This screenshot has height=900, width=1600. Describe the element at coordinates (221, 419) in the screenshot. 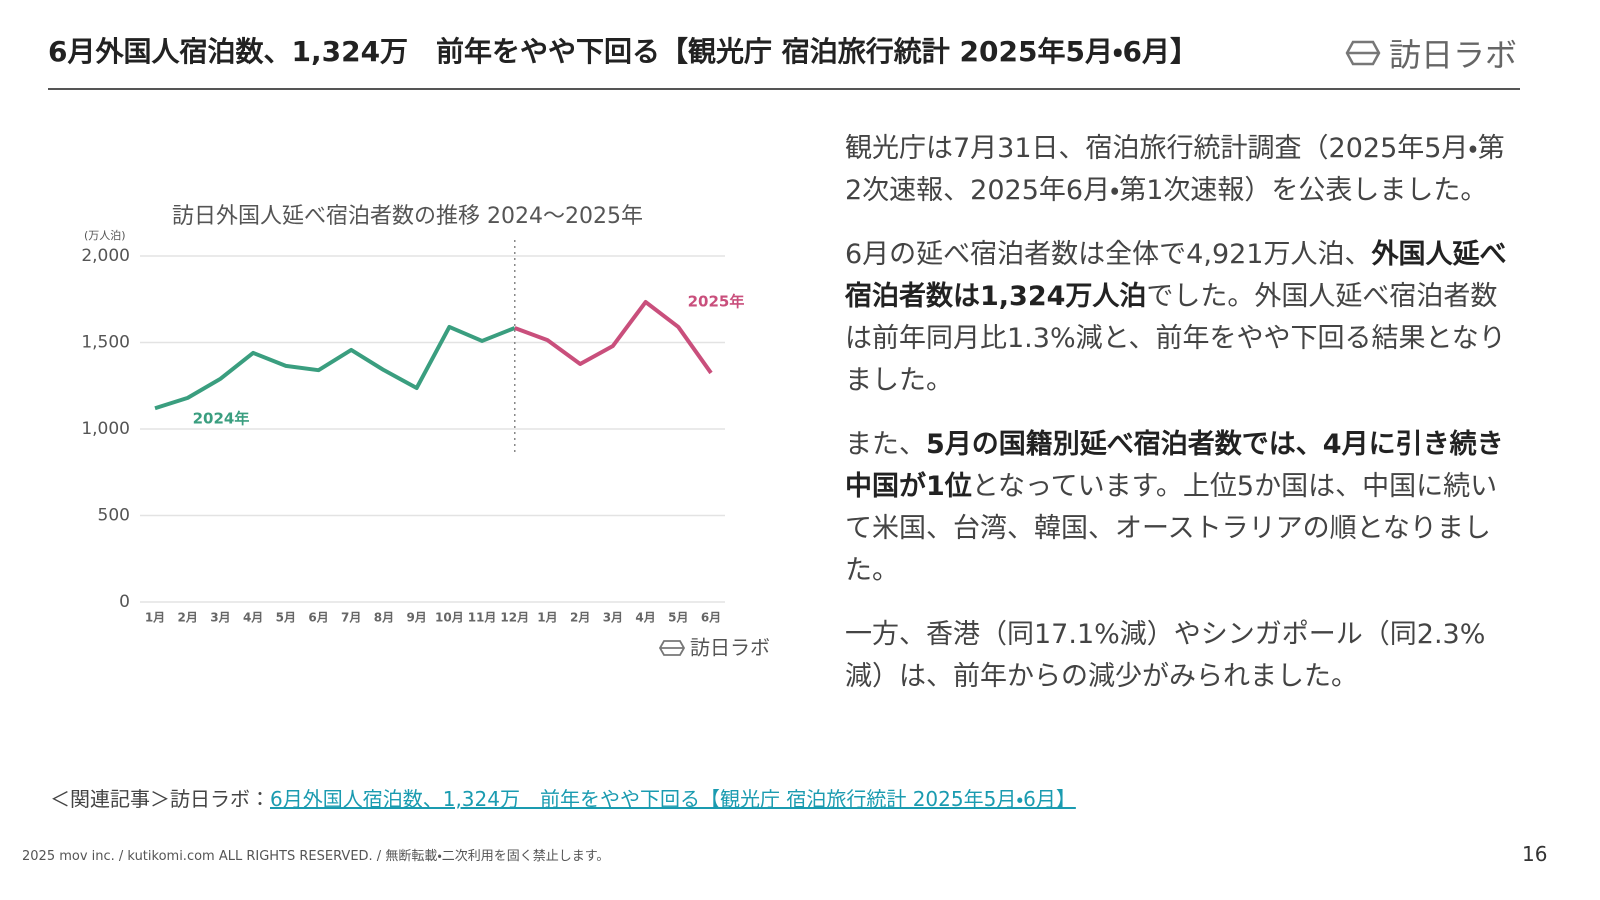

I see `series-label: 2024年` at that location.